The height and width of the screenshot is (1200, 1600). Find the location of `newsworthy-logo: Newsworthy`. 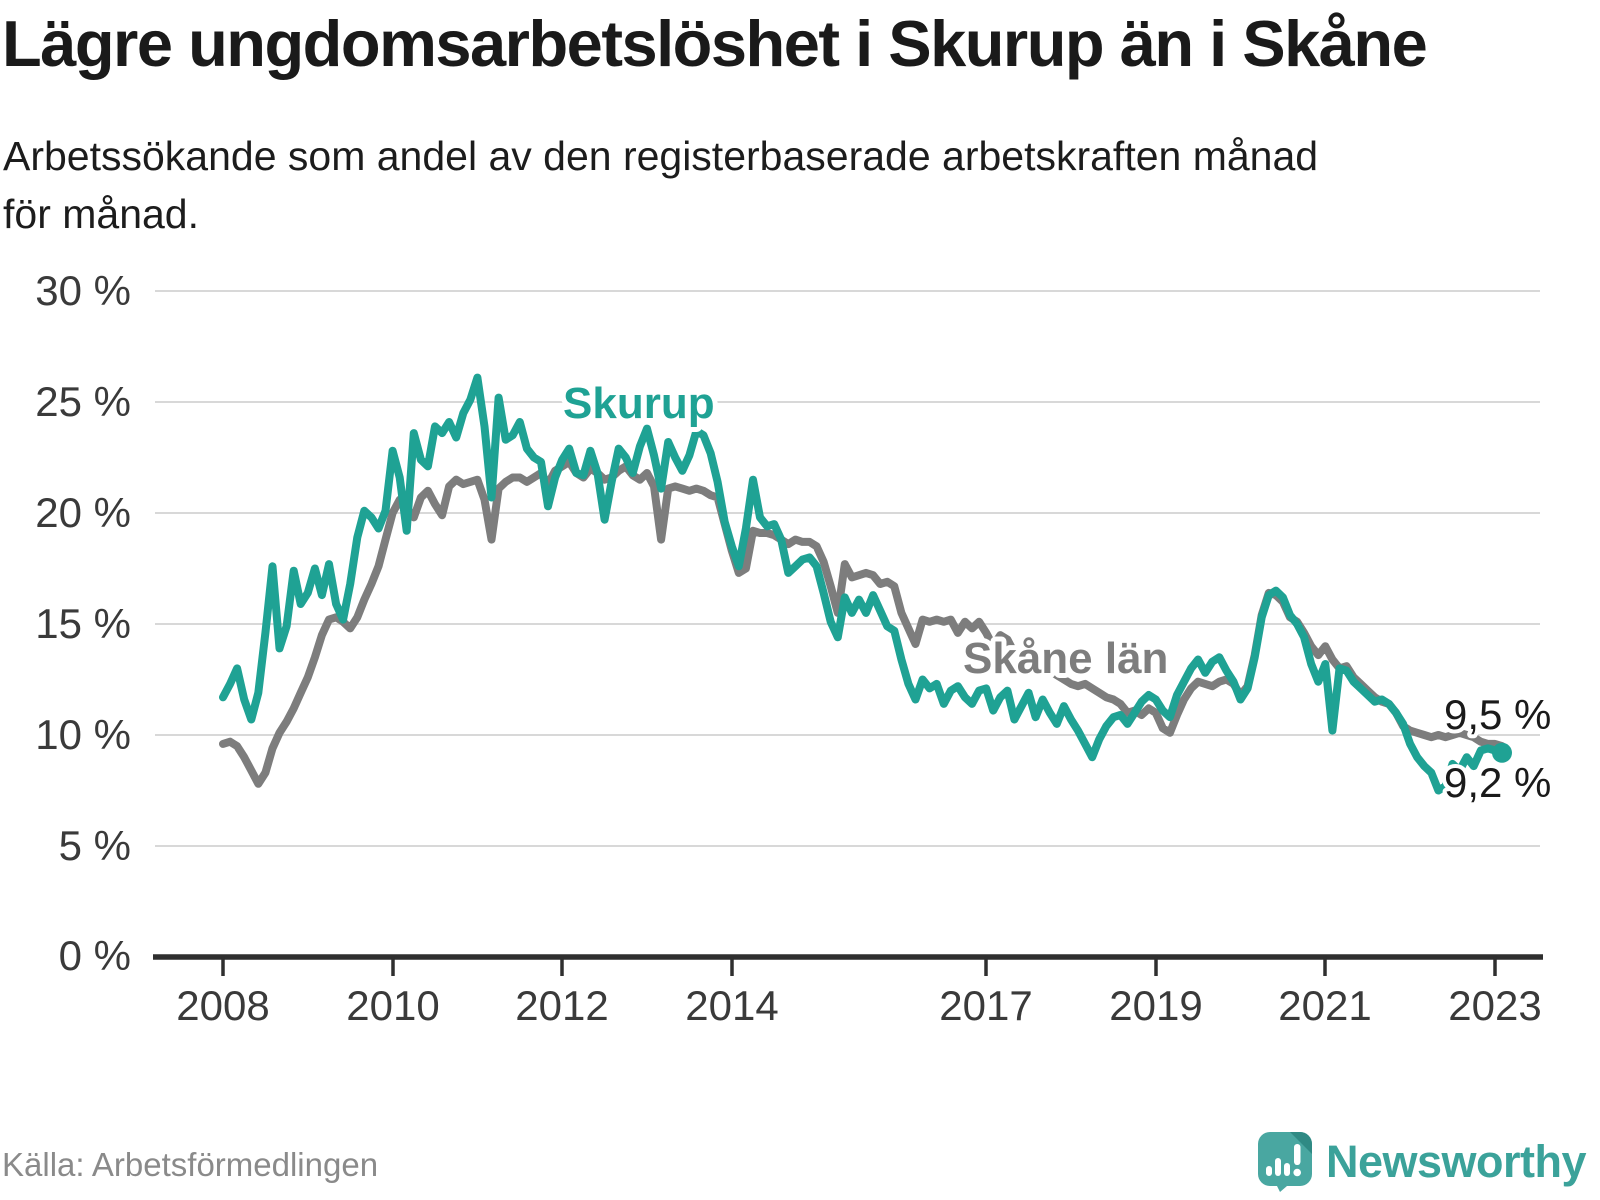

newsworthy-logo: Newsworthy is located at coordinates (1422, 1162).